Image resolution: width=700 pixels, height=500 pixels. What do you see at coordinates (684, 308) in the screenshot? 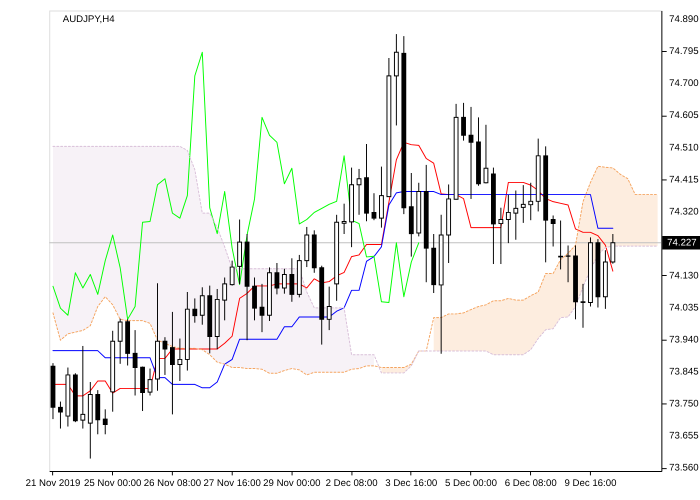
I see `y-tick-label: 74.035` at bounding box center [684, 308].